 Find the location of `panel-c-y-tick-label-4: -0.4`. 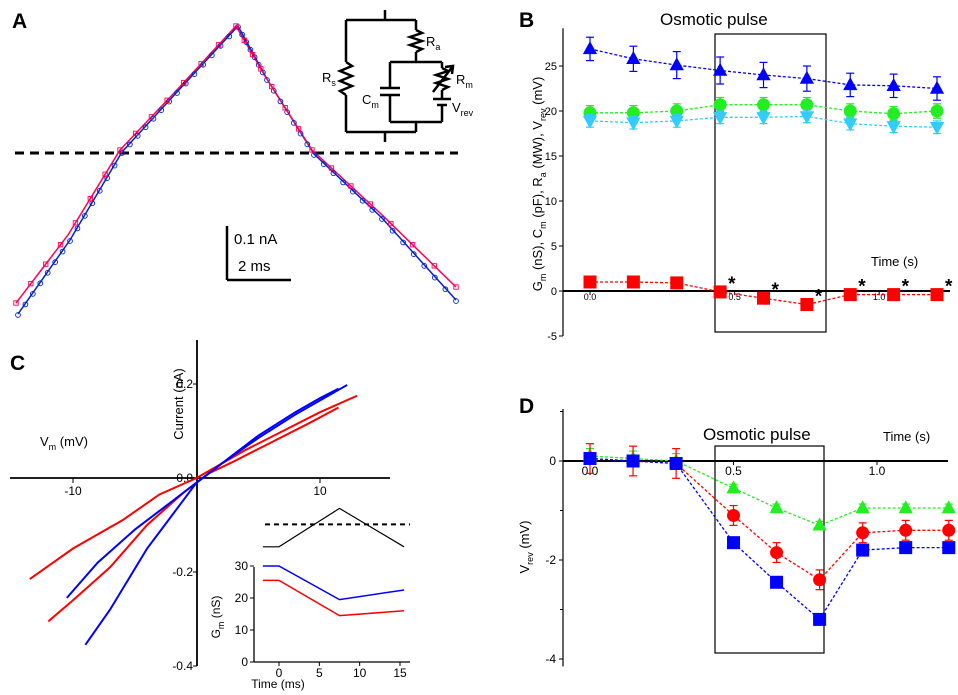

panel-c-y-tick-label-4: -0.4 is located at coordinates (182, 666).